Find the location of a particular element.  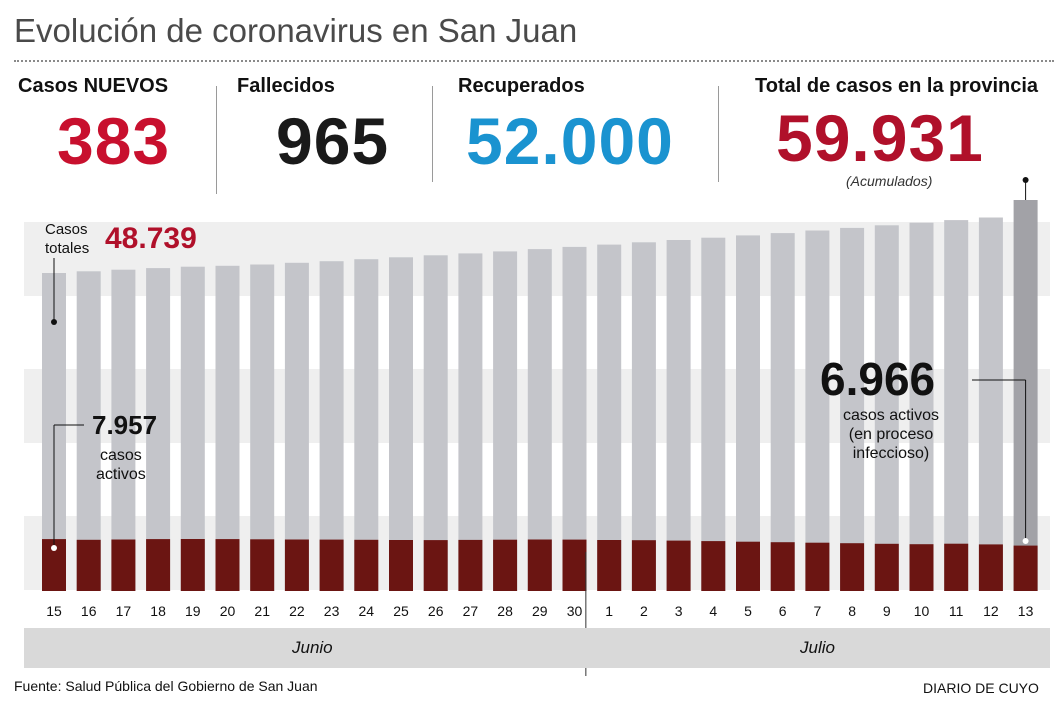

kpi-total-value: 59.931 is located at coordinates (880, 138).